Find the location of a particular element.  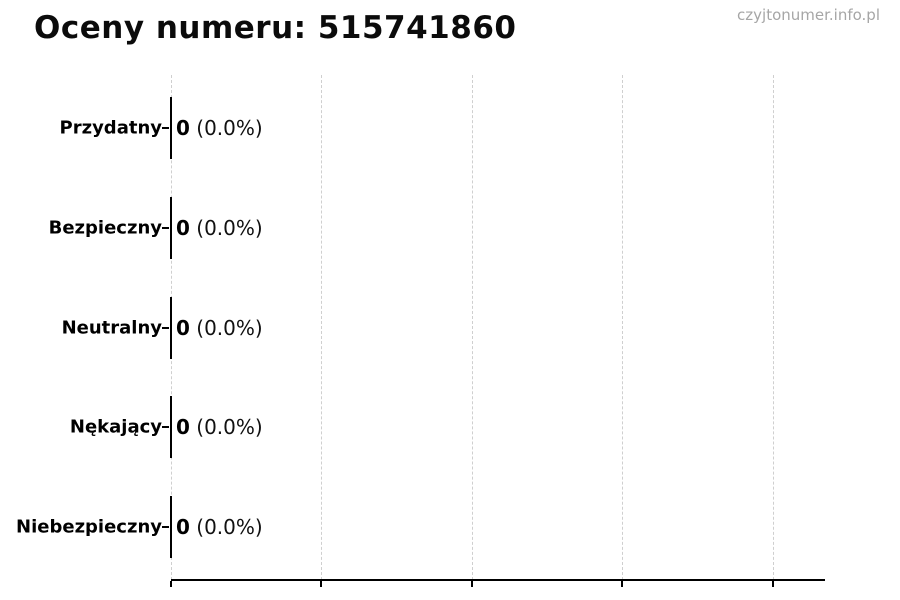

page-title: Oceny numeru: 515741860 is located at coordinates (275, 28).